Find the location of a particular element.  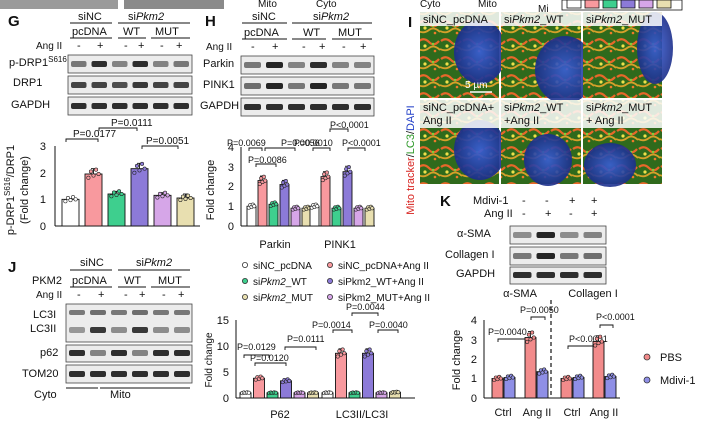

panel-letter-i: I is located at coordinates (410, 22).